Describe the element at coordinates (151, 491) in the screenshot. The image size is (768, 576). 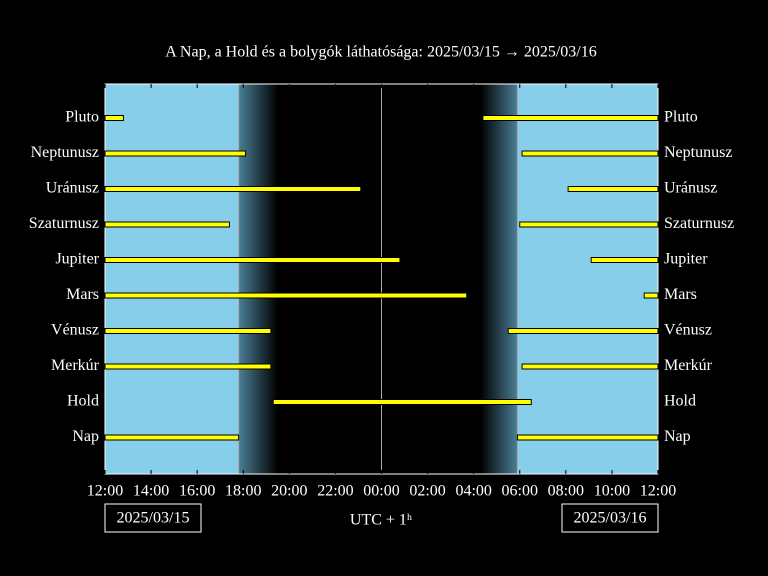
I see `x-tick-label: 14:00` at that location.